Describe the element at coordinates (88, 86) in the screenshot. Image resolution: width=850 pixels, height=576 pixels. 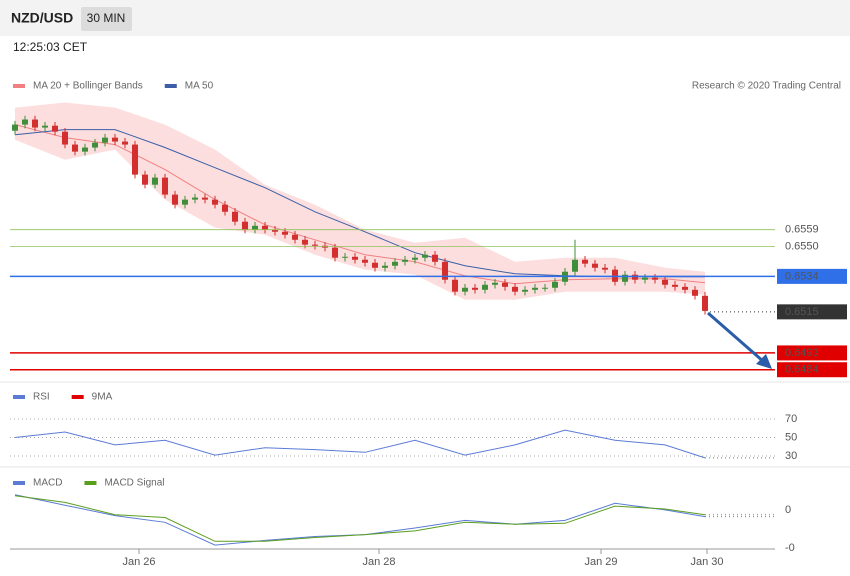
I see `legend-label: MA 20 + Bollinger Bands` at that location.